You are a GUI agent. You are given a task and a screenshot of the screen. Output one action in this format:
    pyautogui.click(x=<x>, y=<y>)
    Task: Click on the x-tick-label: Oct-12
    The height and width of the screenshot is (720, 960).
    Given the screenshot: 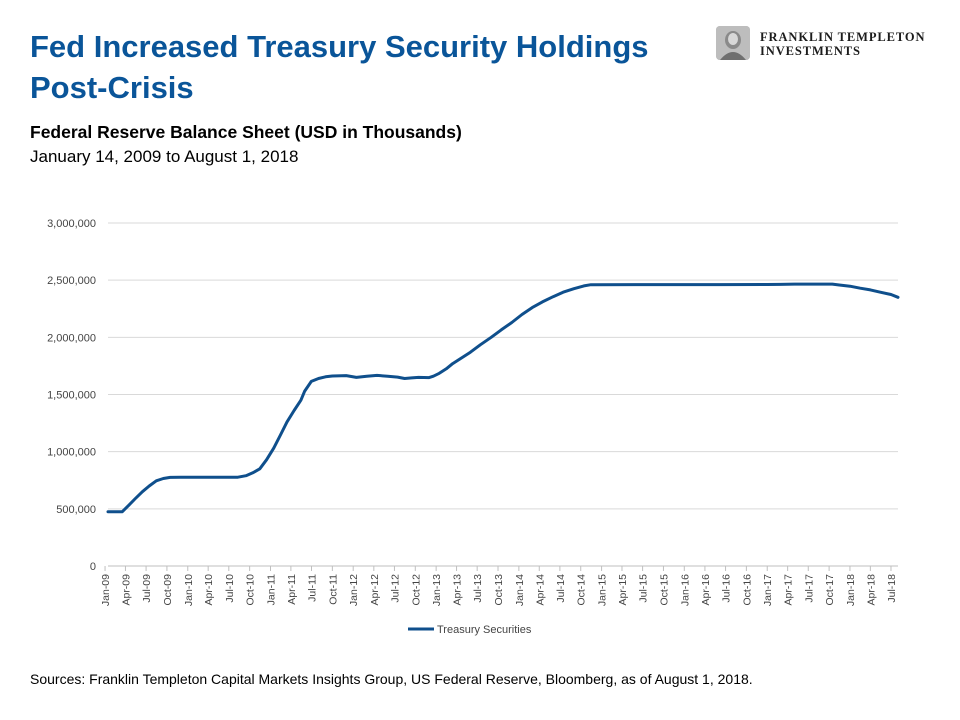 What is the action you would take?
    pyautogui.click(x=416, y=590)
    